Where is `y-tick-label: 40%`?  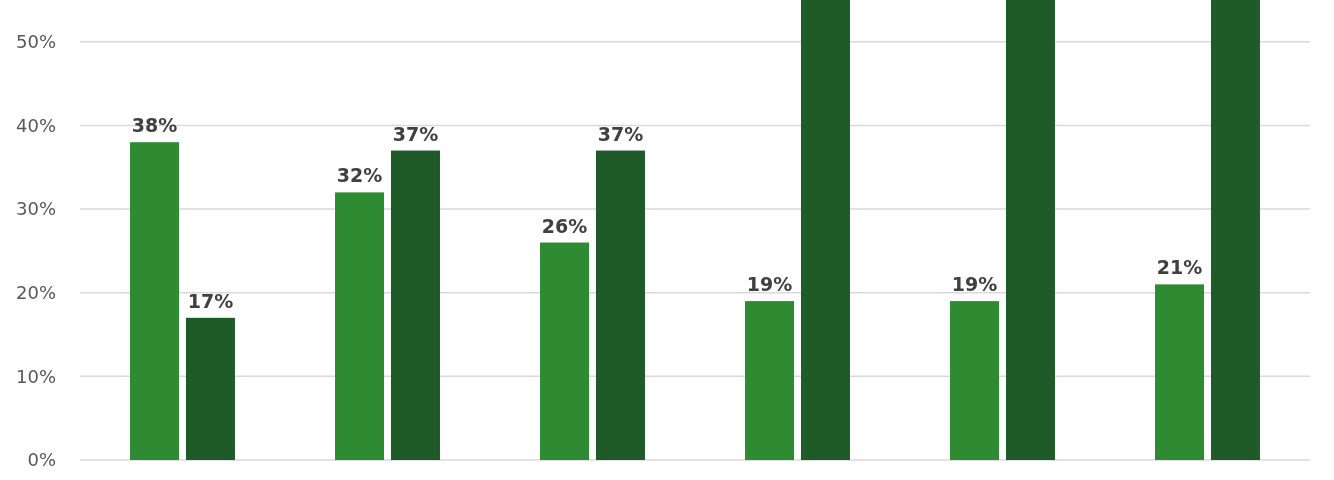
y-tick-label: 40% is located at coordinates (35, 125).